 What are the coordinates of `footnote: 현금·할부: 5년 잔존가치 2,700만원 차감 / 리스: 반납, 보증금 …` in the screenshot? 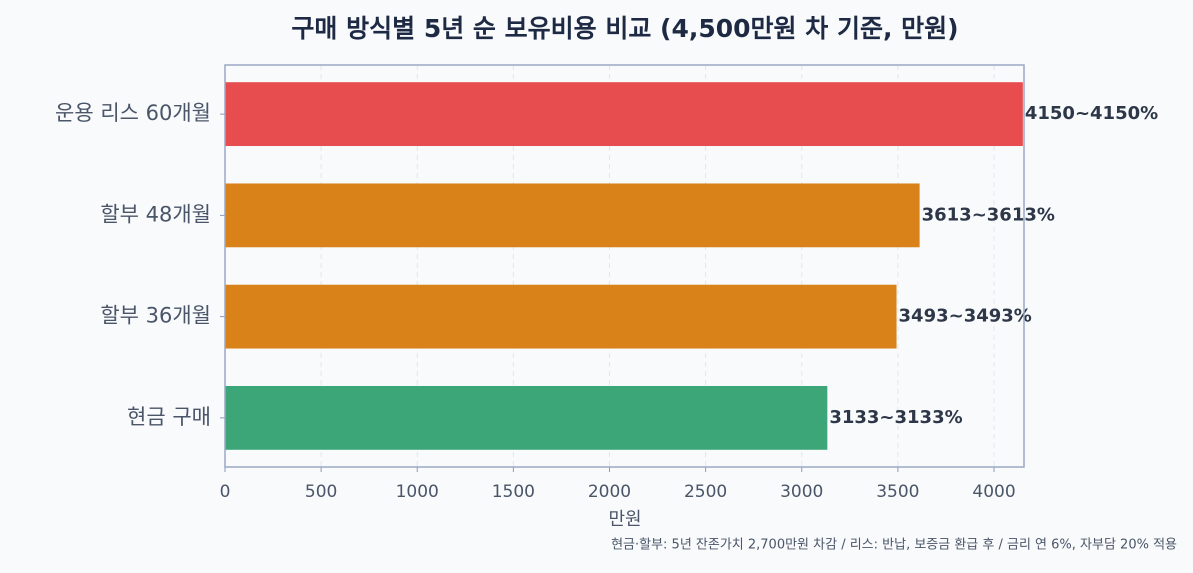 It's located at (894, 545).